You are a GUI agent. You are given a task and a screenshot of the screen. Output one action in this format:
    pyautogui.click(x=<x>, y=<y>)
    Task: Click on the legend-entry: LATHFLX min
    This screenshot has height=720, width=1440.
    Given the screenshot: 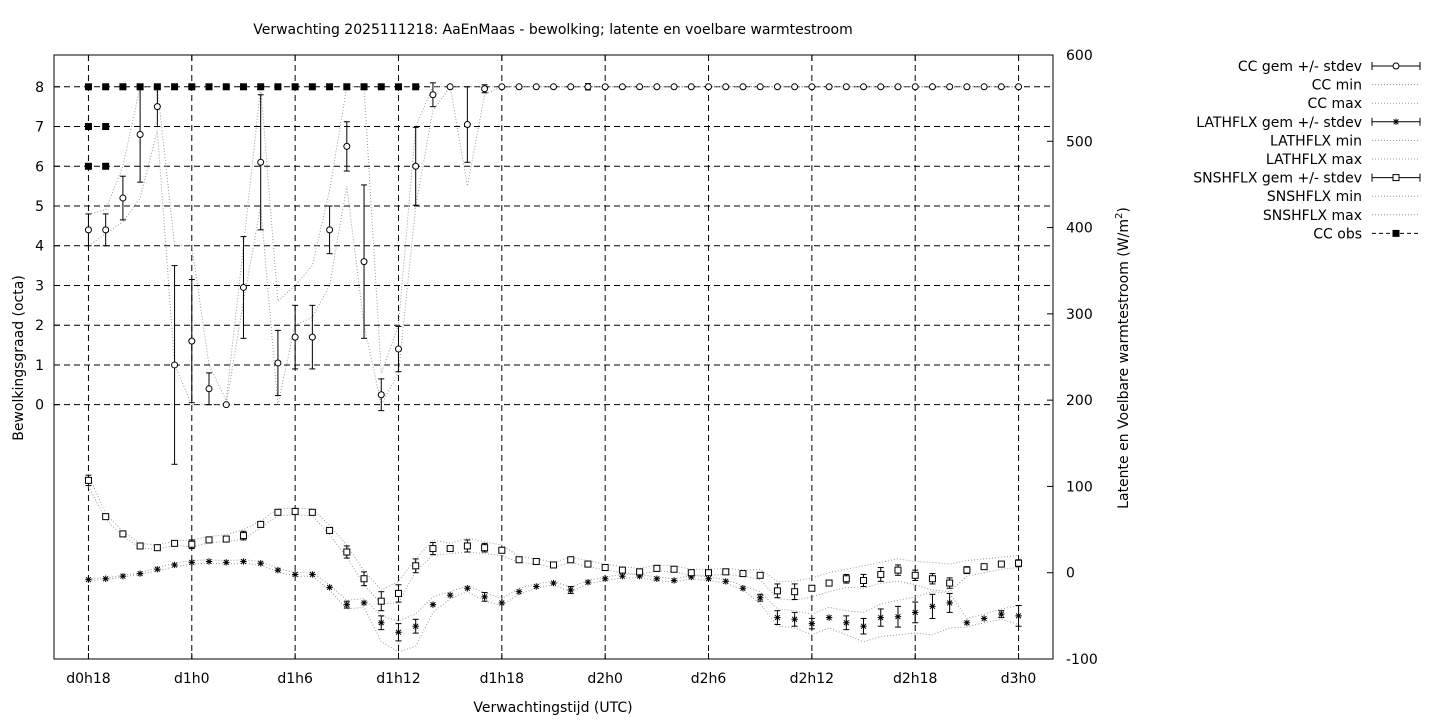 What is the action you would take?
    pyautogui.click(x=1345, y=141)
    